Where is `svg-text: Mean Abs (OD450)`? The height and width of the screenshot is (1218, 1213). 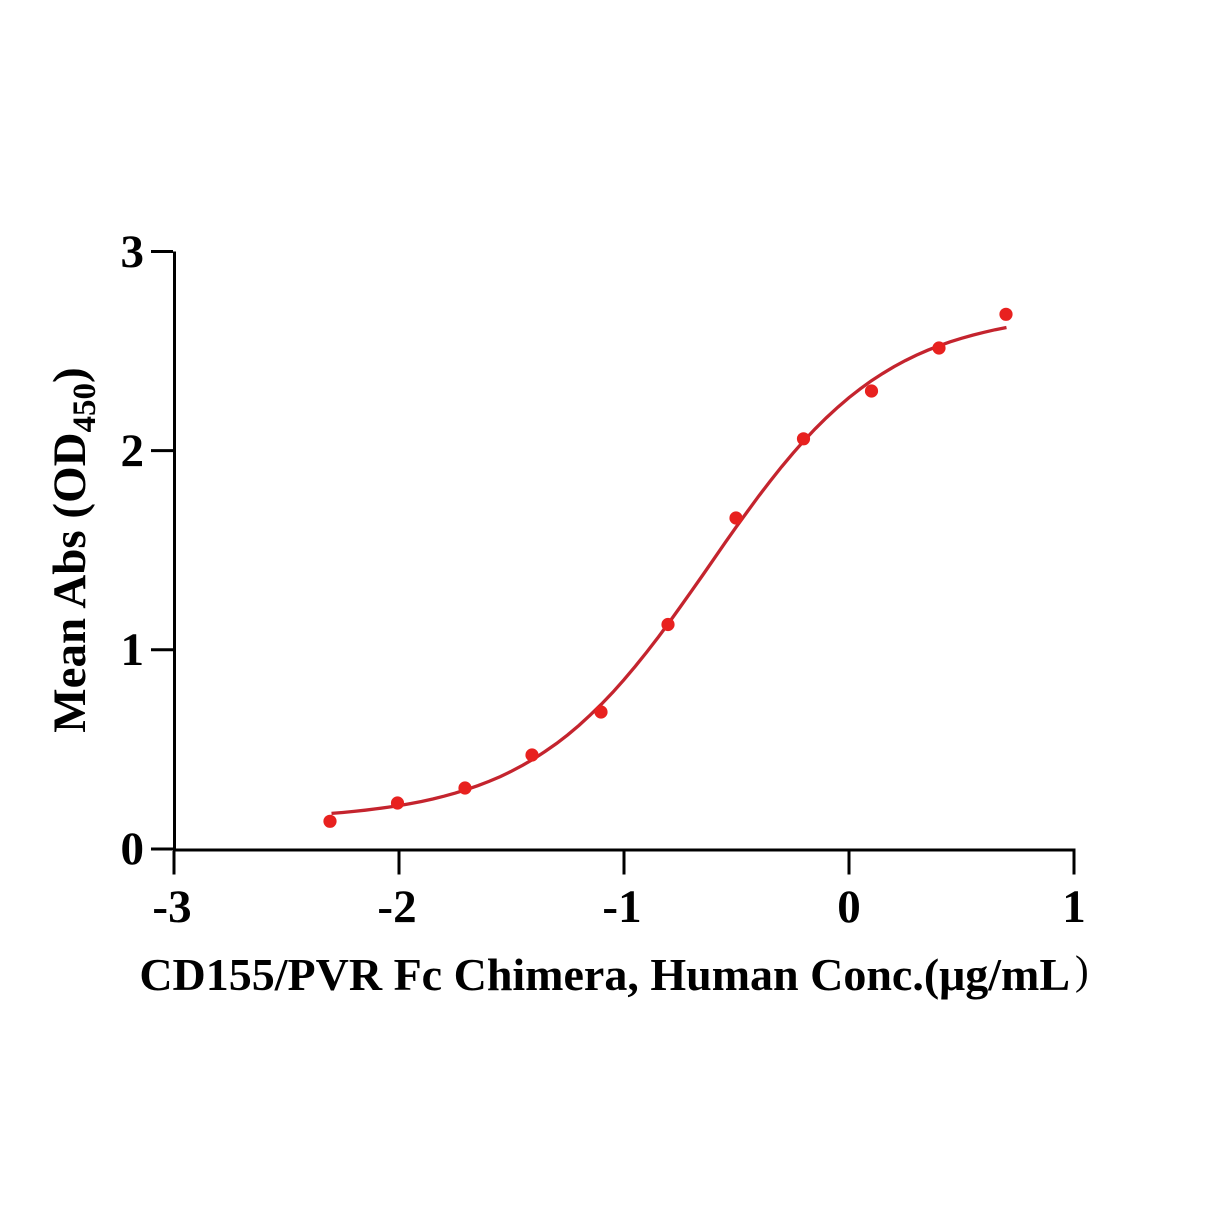
svg-text: Mean Abs (OD450) is located at coordinates (73, 549).